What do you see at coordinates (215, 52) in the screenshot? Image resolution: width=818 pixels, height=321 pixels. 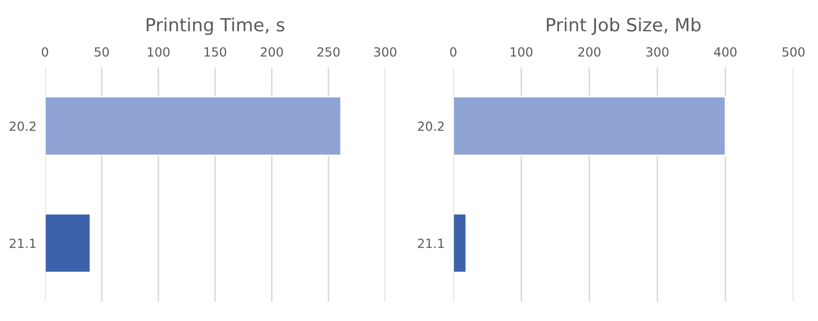 I see `x-tick-label: 150` at bounding box center [215, 52].